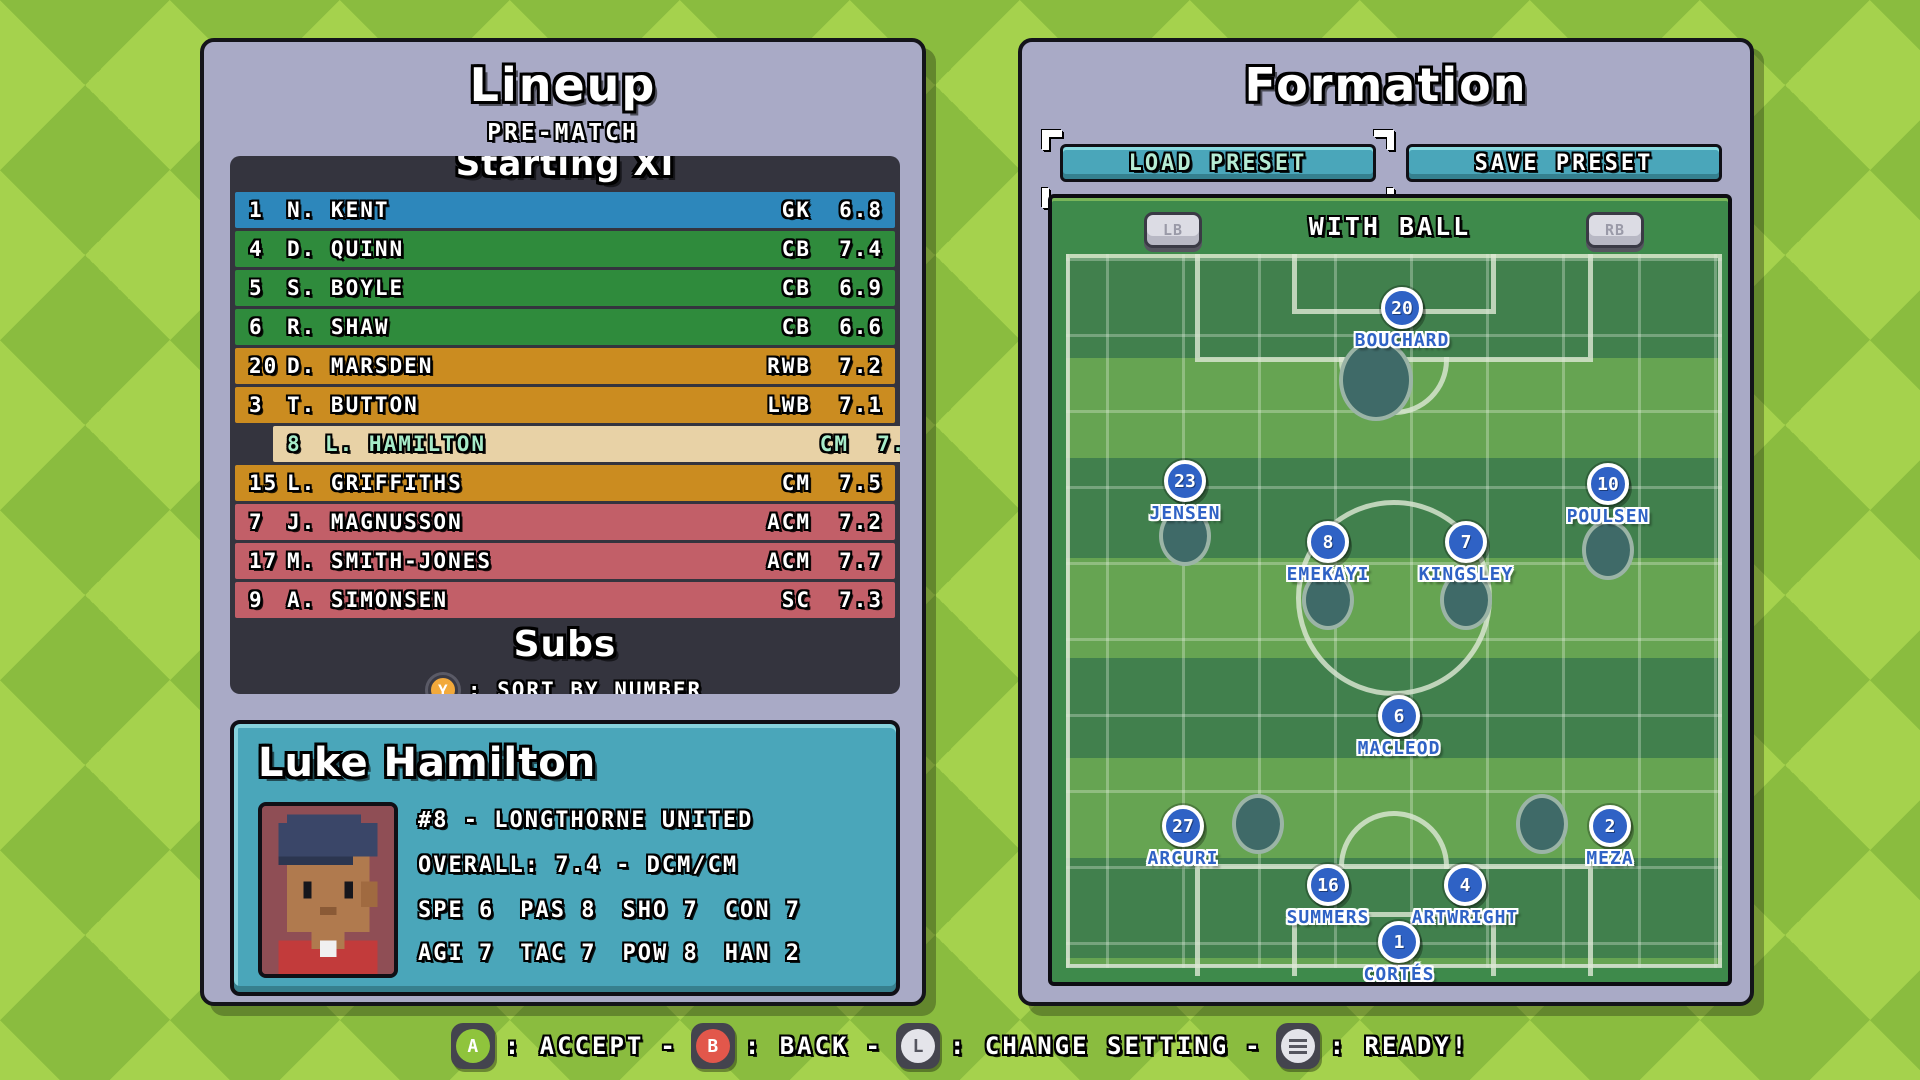  I want to click on portrait-pixel-art, so click(328, 890).